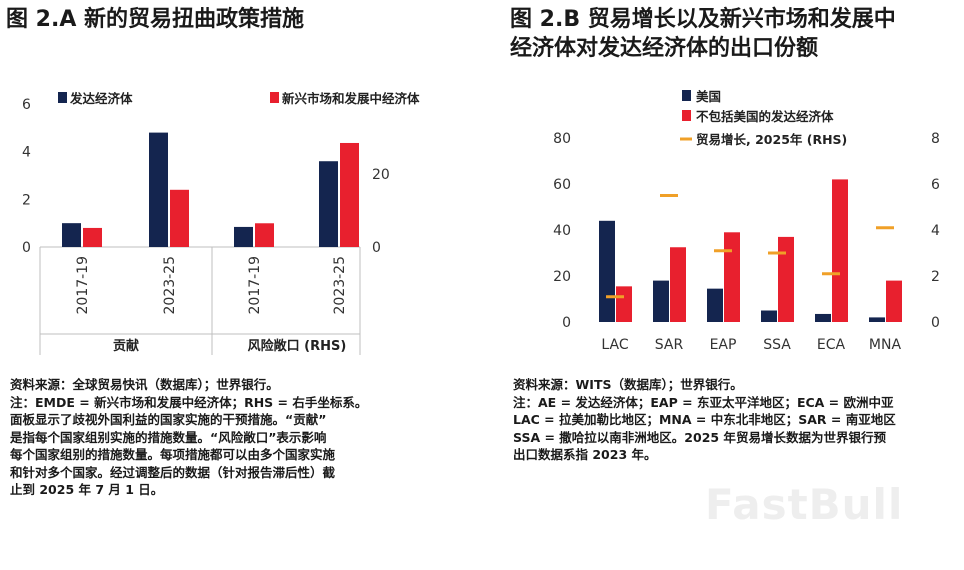  What do you see at coordinates (562, 139) in the screenshot?
I see `y-left-tick: 80` at bounding box center [562, 139].